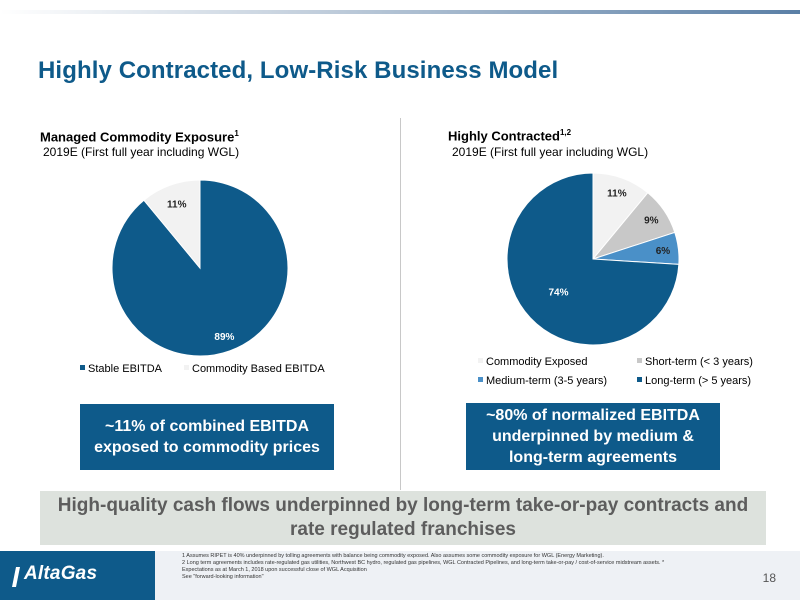 The image size is (800, 600). Describe the element at coordinates (236, 133) in the screenshot. I see `chart-1-title-footnote: 1` at that location.